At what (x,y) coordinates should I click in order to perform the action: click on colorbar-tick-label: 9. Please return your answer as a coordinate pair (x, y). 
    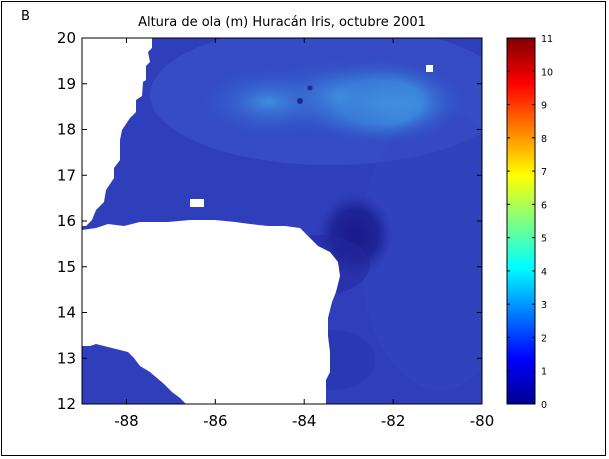
    Looking at the image, I should click on (544, 106).